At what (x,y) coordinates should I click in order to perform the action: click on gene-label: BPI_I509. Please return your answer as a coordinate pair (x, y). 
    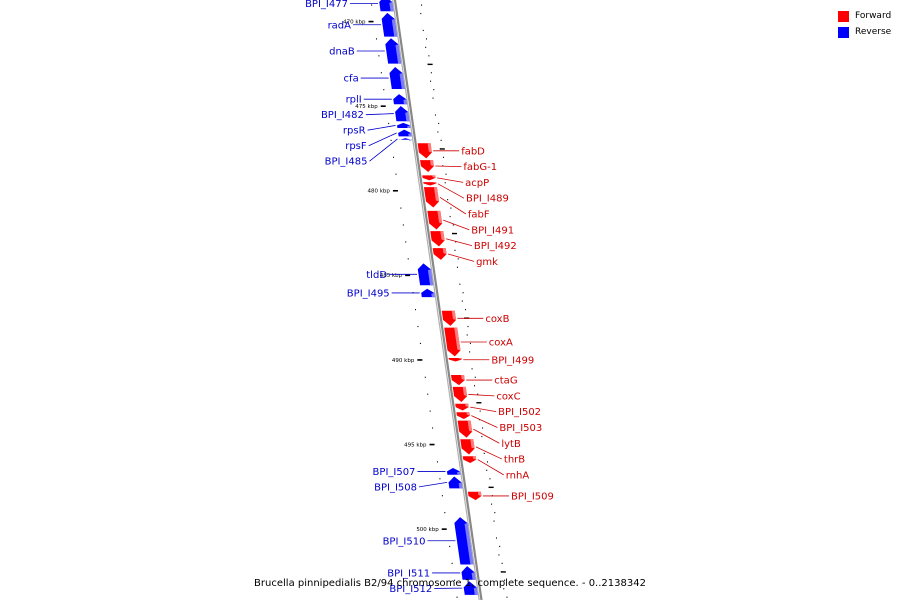
    Looking at the image, I should click on (532, 496).